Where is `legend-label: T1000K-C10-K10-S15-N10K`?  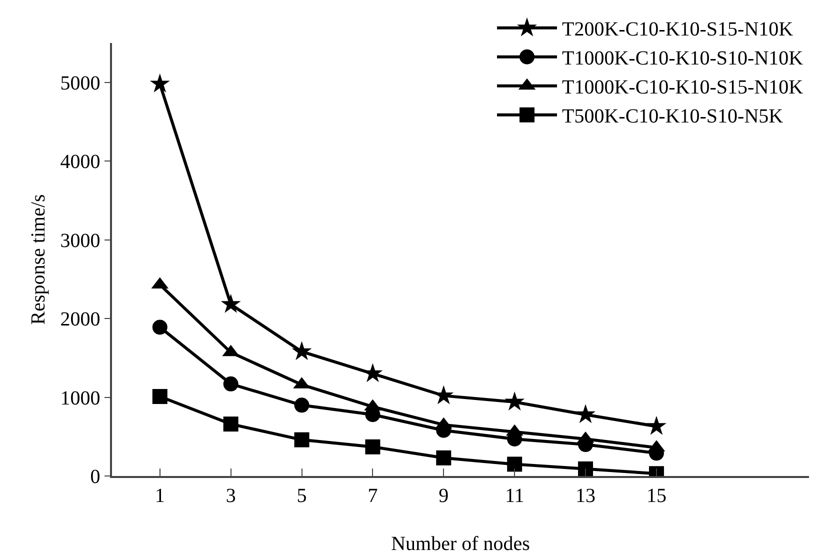 legend-label: T1000K-C10-K10-S15-N10K is located at coordinates (683, 87).